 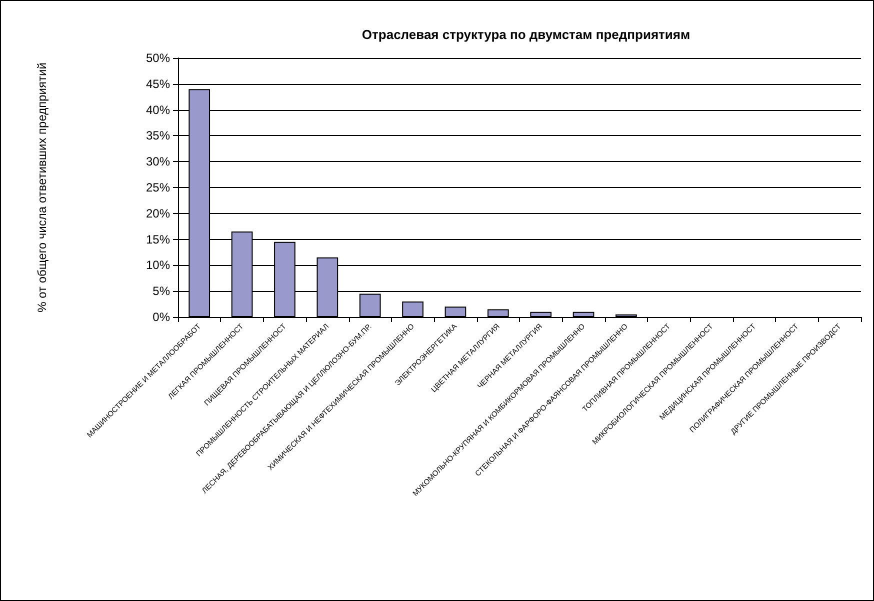 I want to click on y-tick-label: 10%, so click(x=158, y=265).